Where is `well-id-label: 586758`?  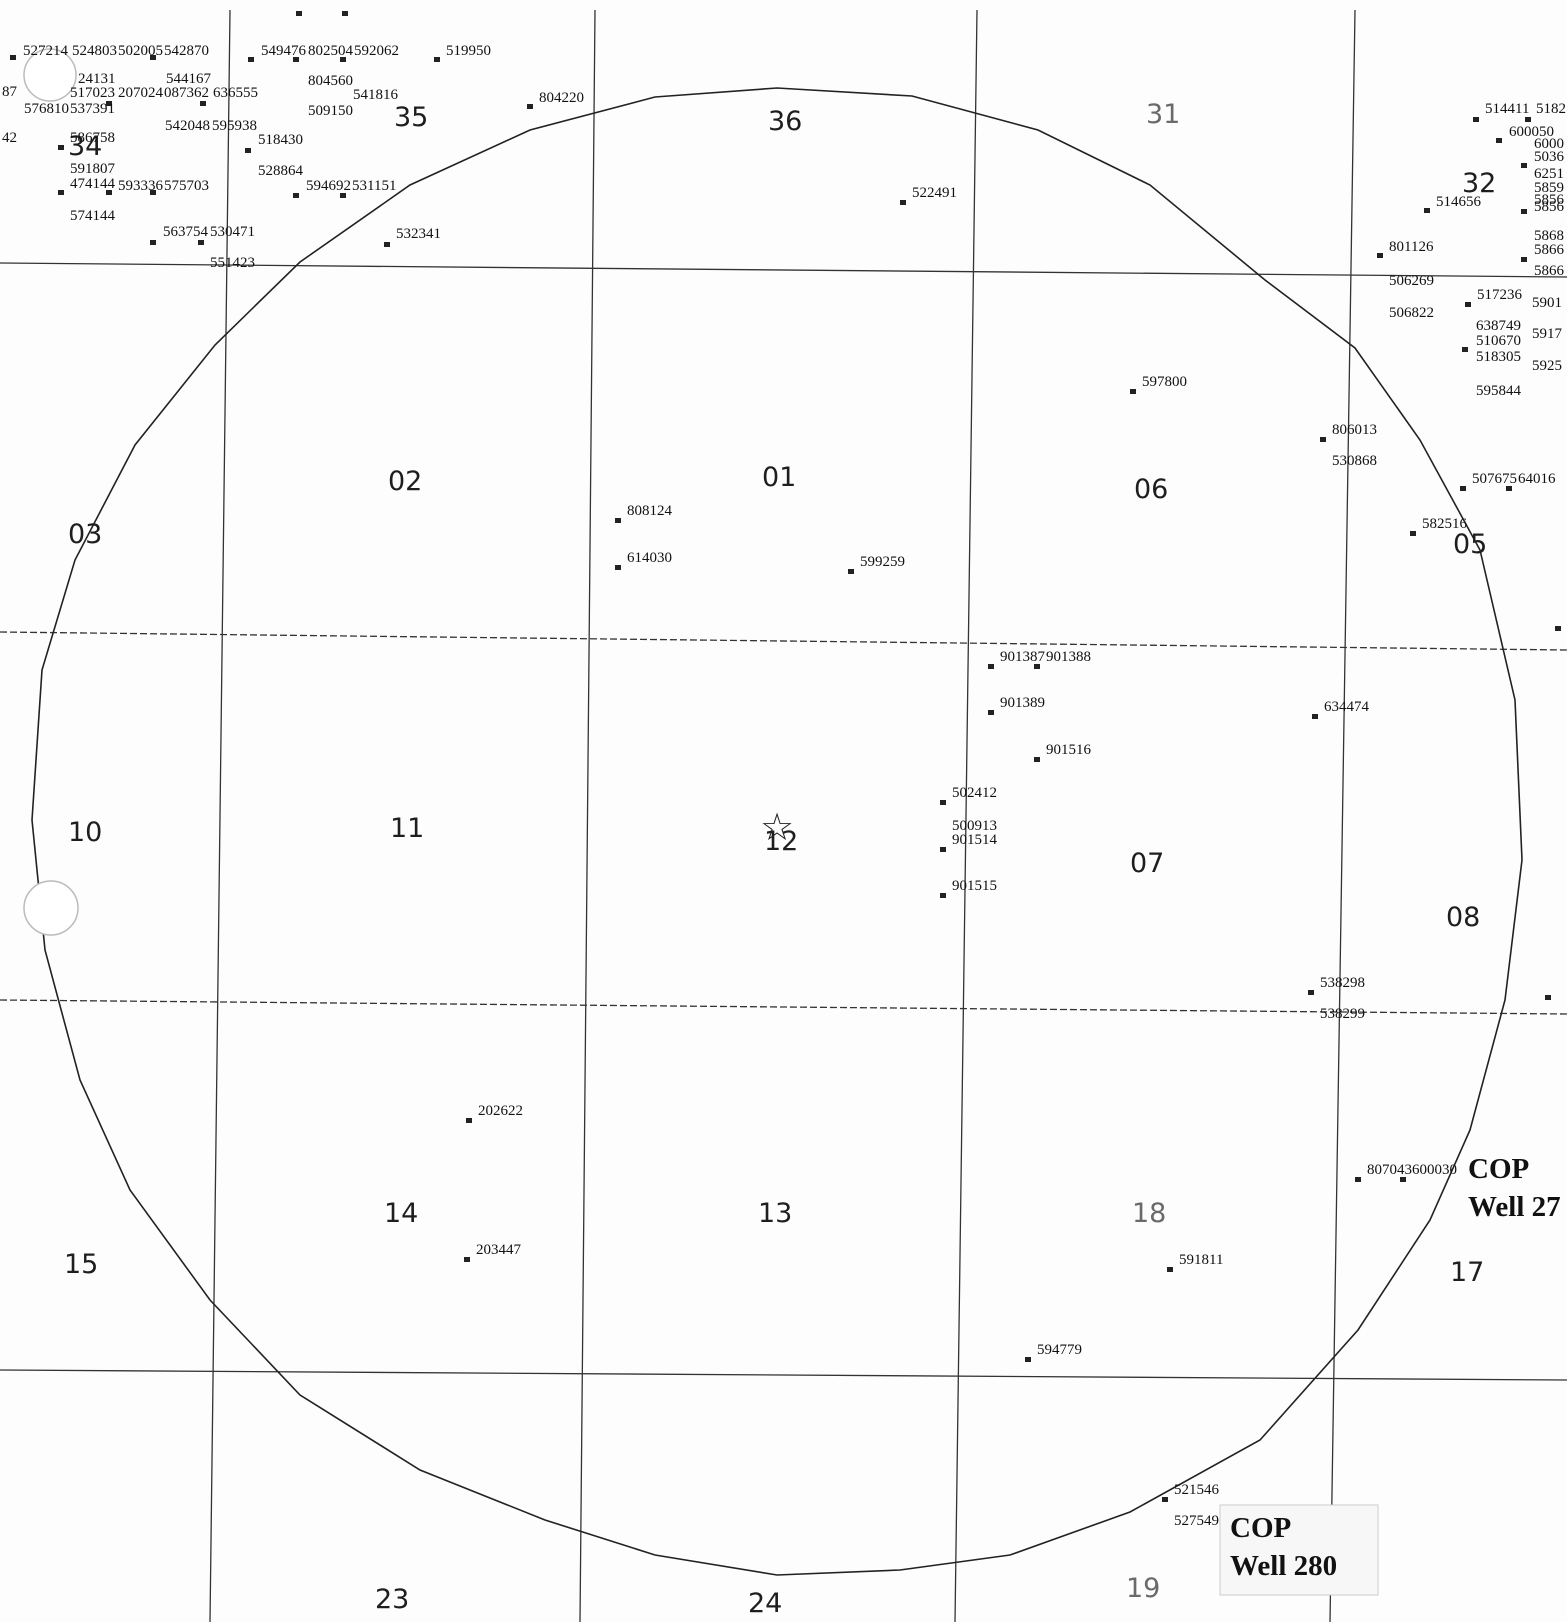
well-id-label: 586758 is located at coordinates (92, 138).